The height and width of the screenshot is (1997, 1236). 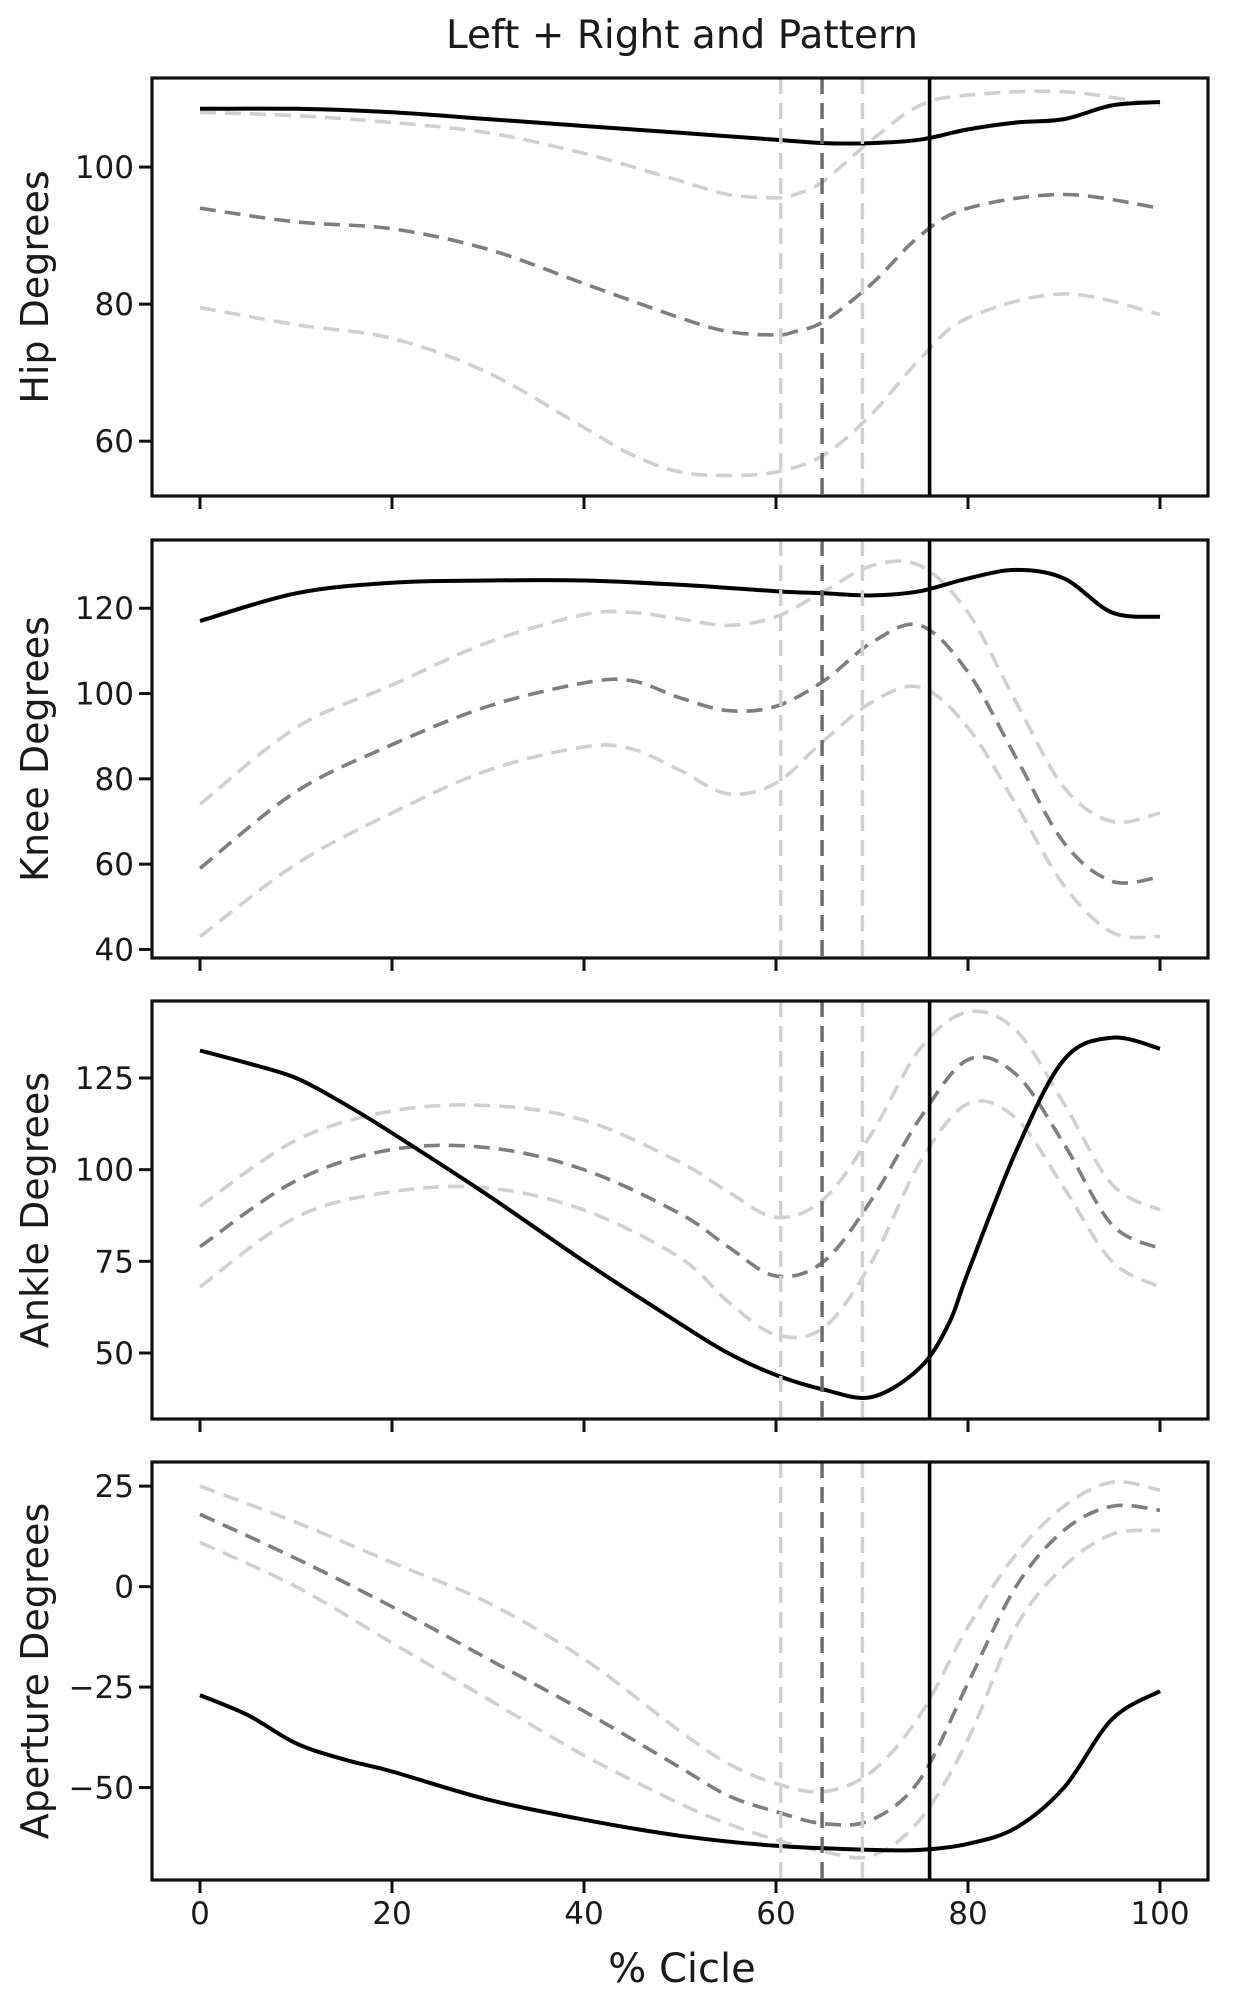 What do you see at coordinates (124, 1588) in the screenshot?
I see `aperture-y-tick-label: 0` at bounding box center [124, 1588].